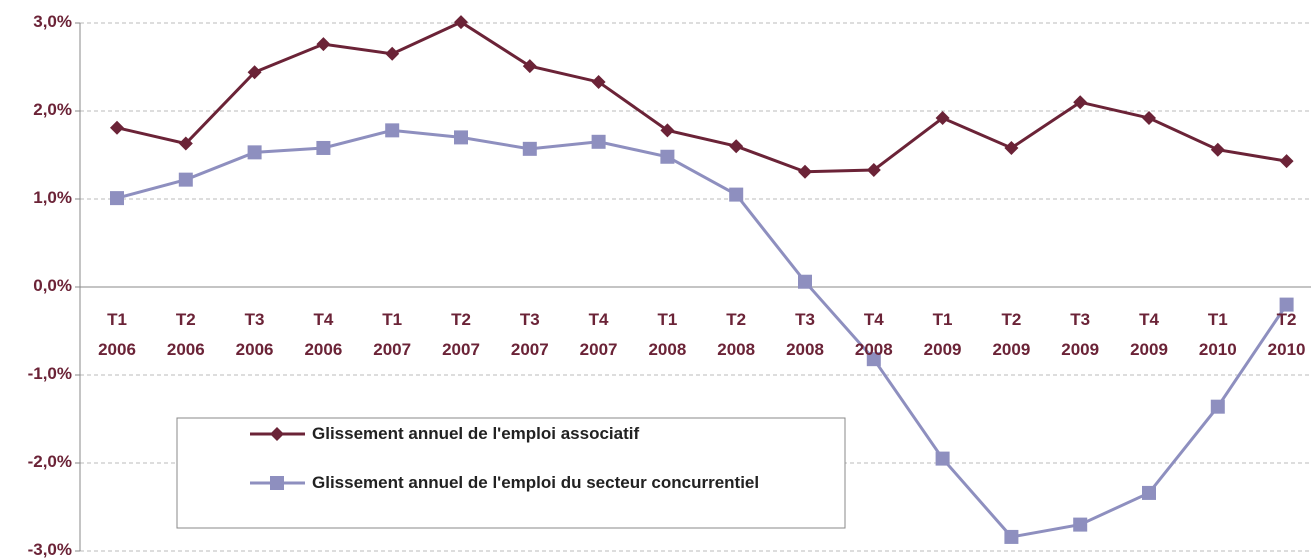 This screenshot has width=1311, height=560. Describe the element at coordinates (52, 285) in the screenshot. I see `y-tick-label: 0,0%` at that location.